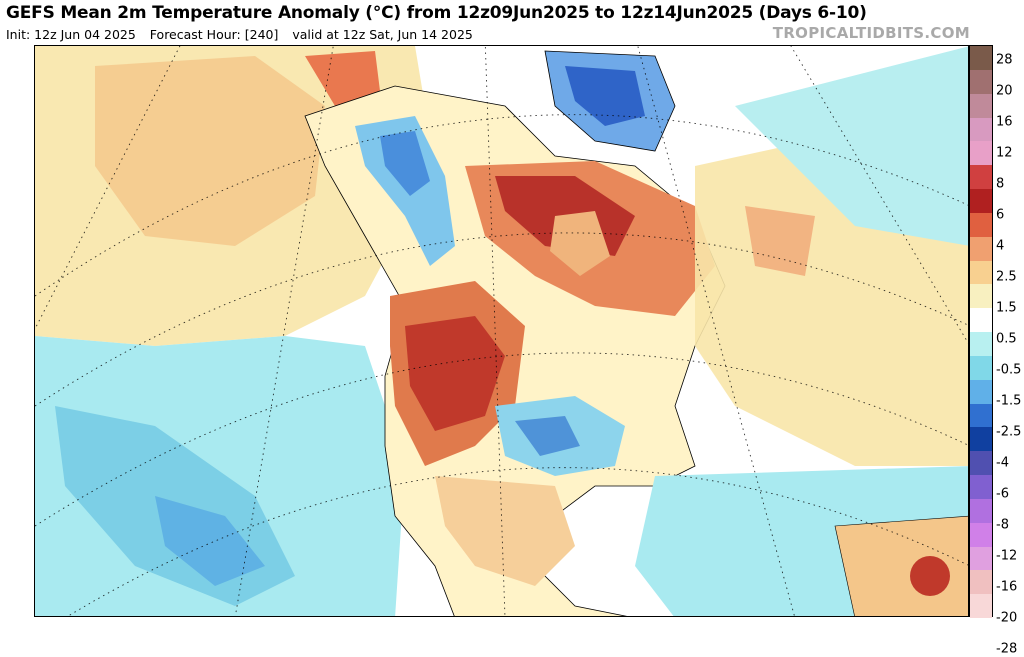  Describe the element at coordinates (1006, 339) in the screenshot. I see `colorbar-tick-label: 0.5` at that location.